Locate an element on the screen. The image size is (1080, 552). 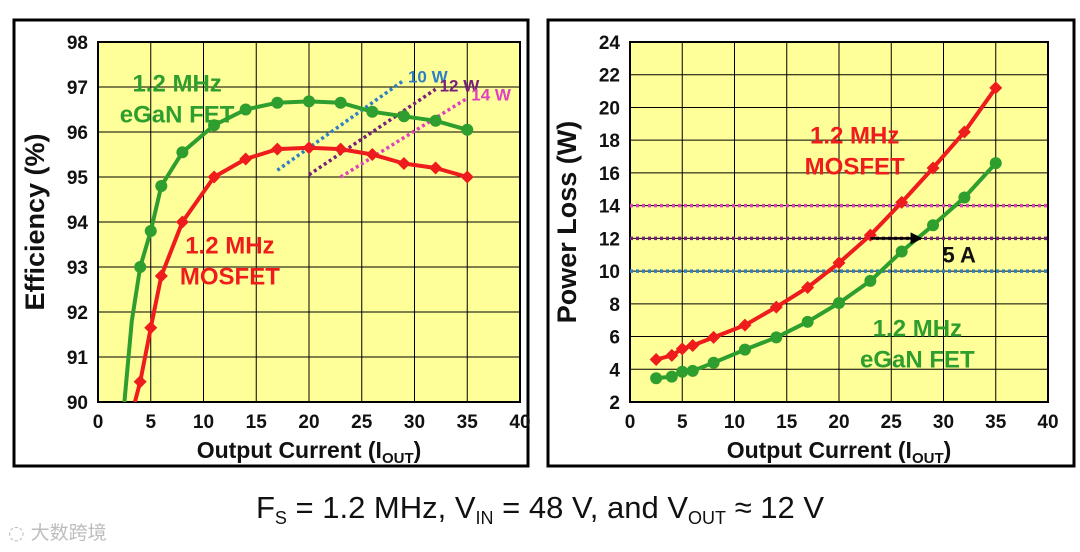
watermark: ◌ 大数跨境 is located at coordinates (57, 531).